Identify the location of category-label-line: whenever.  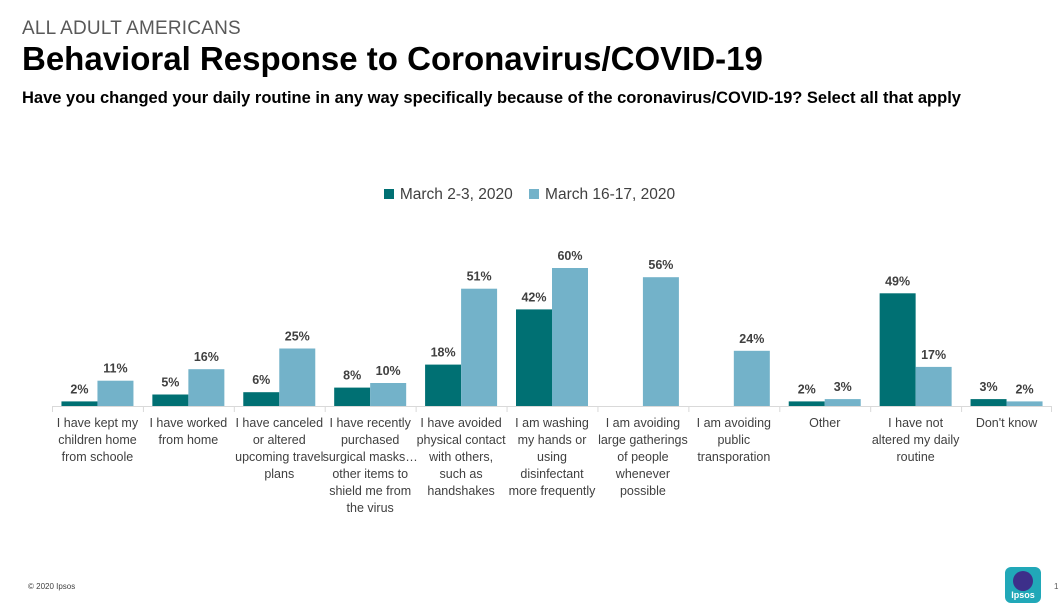
(642, 474).